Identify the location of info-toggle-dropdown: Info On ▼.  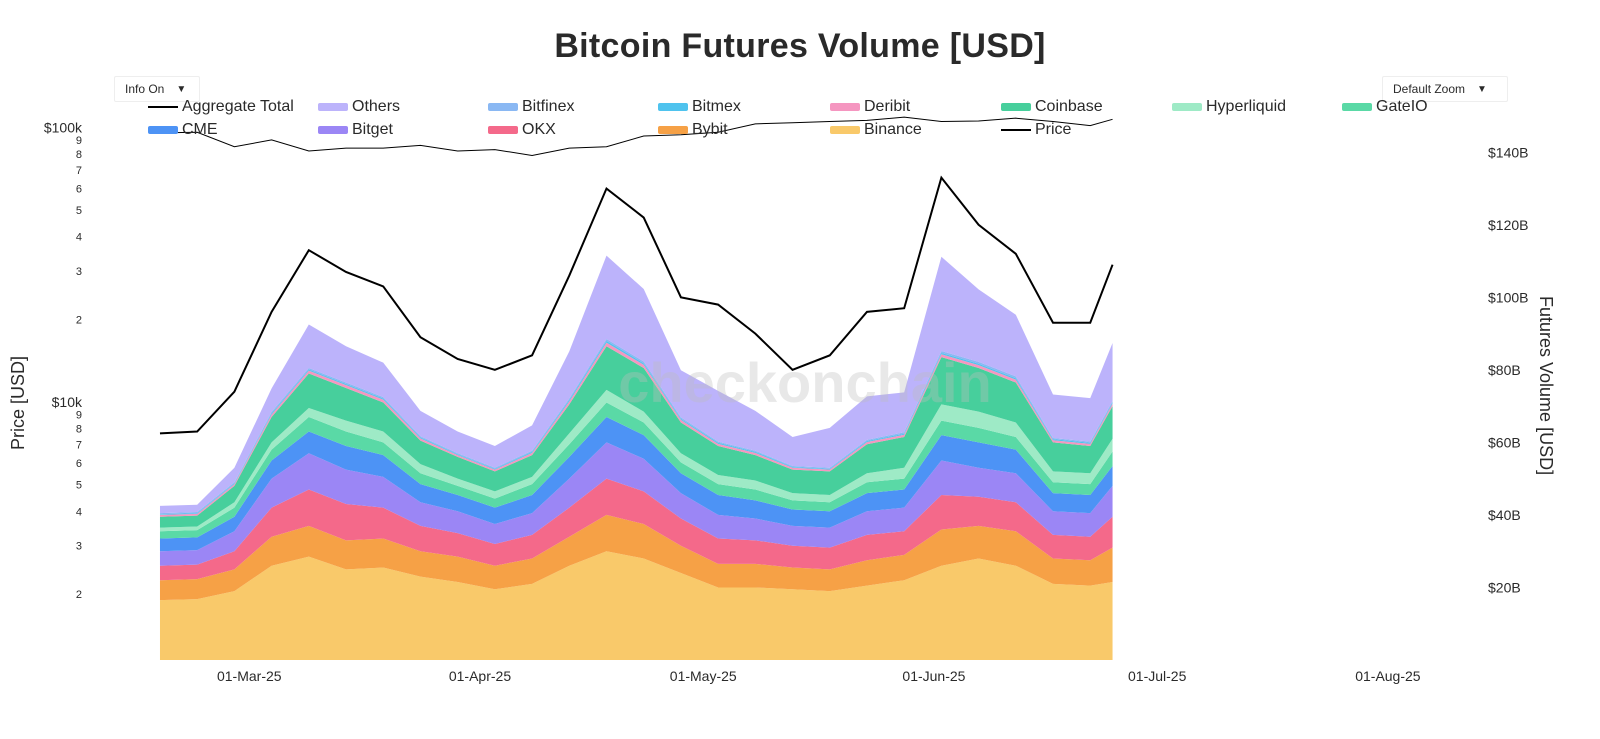
(157, 89).